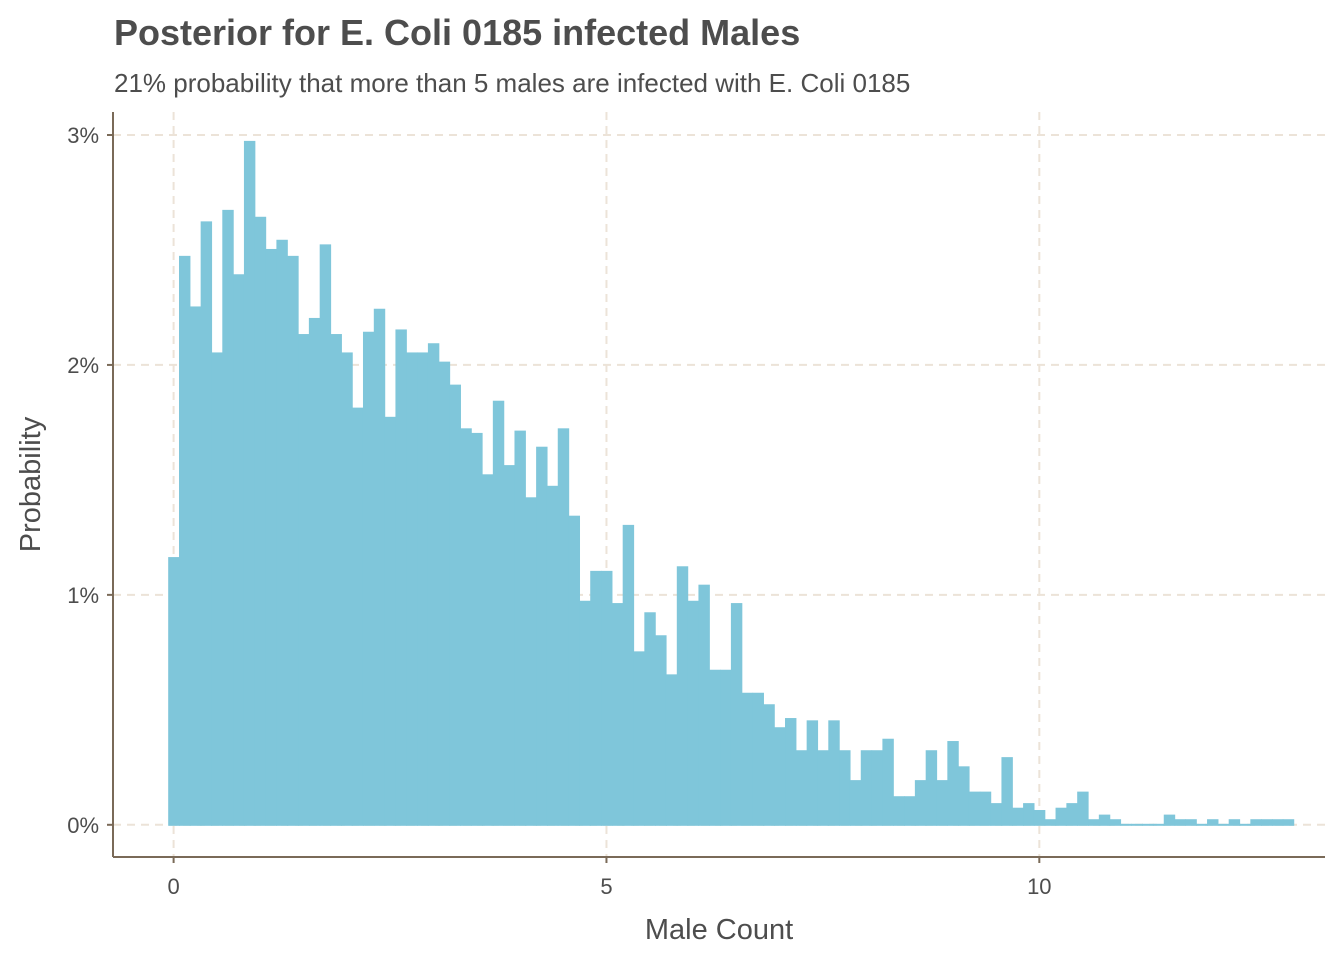 This screenshot has width=1344, height=960. Describe the element at coordinates (173, 886) in the screenshot. I see `x-tick-label: 0` at that location.